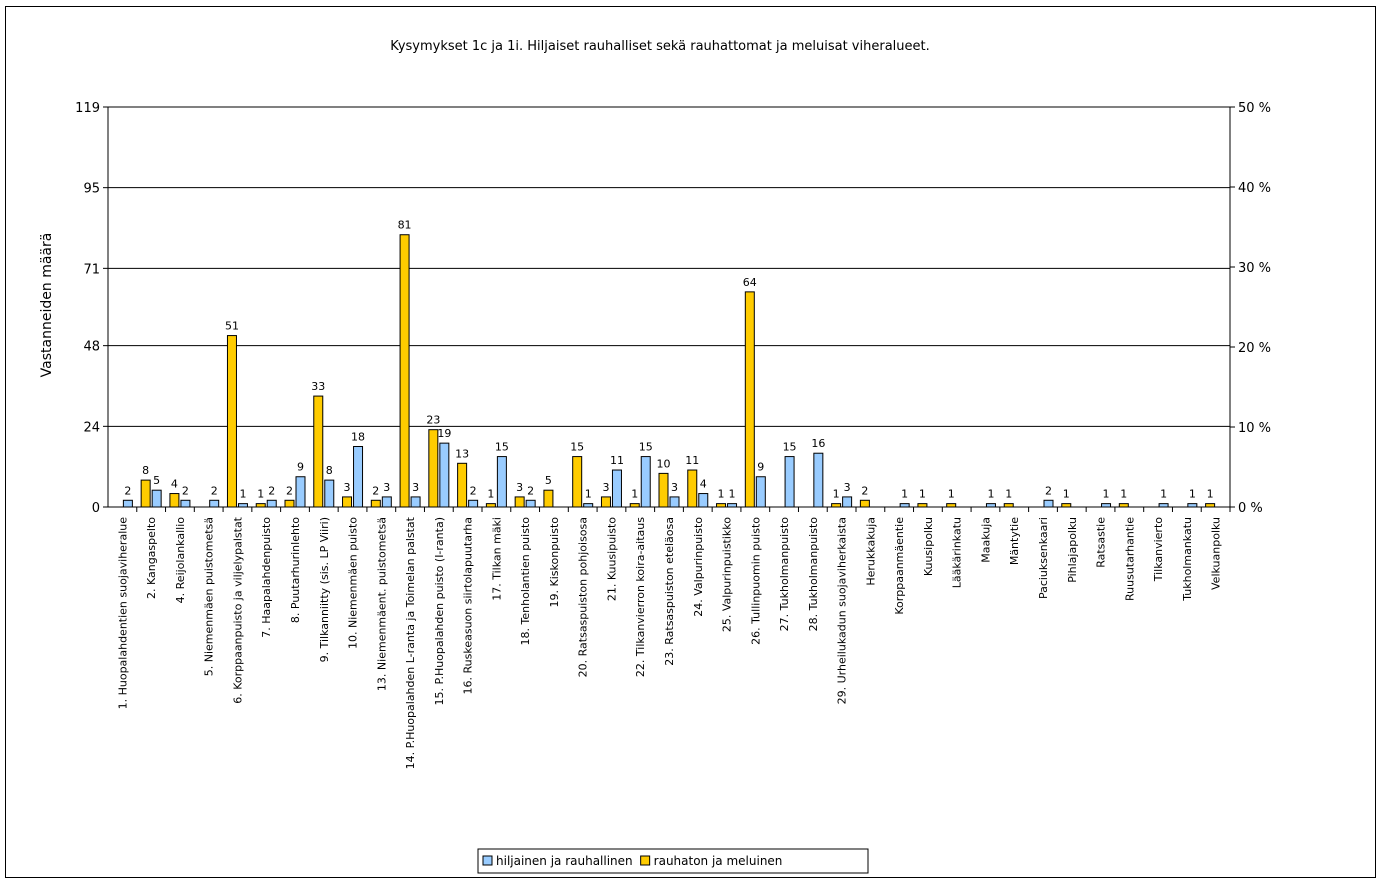  I want to click on data-label: 16, so click(818, 443).